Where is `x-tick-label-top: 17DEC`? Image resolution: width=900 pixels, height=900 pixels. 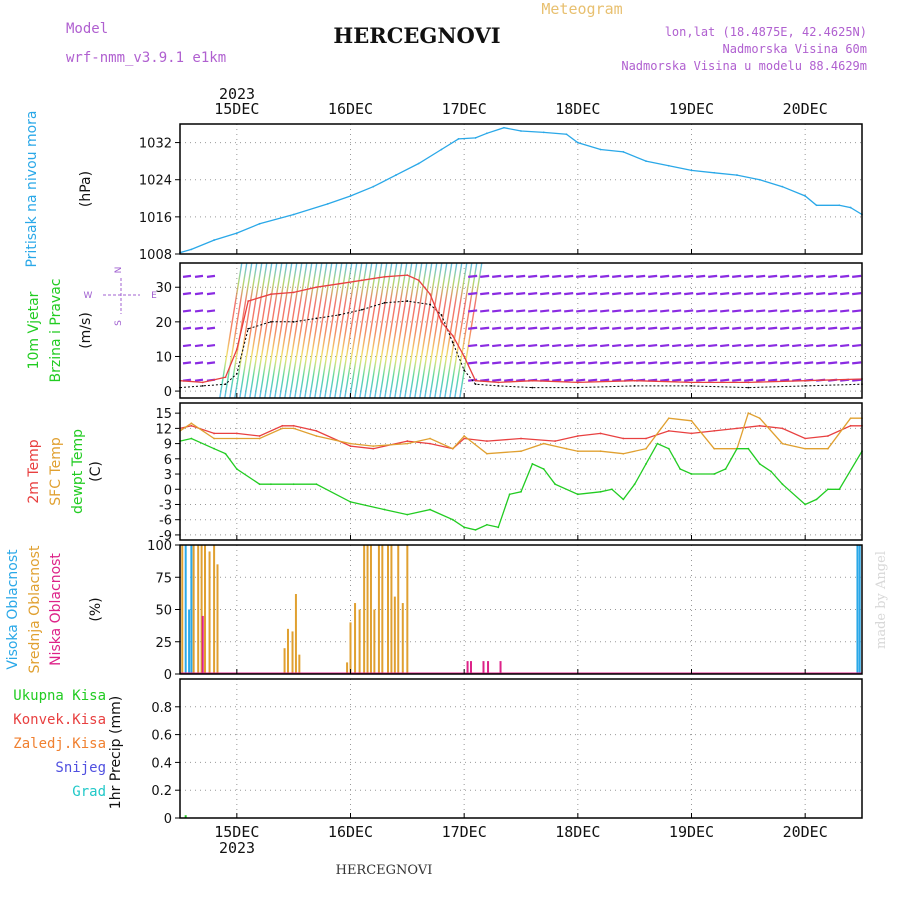 x-tick-label-top: 17DEC is located at coordinates (464, 109).